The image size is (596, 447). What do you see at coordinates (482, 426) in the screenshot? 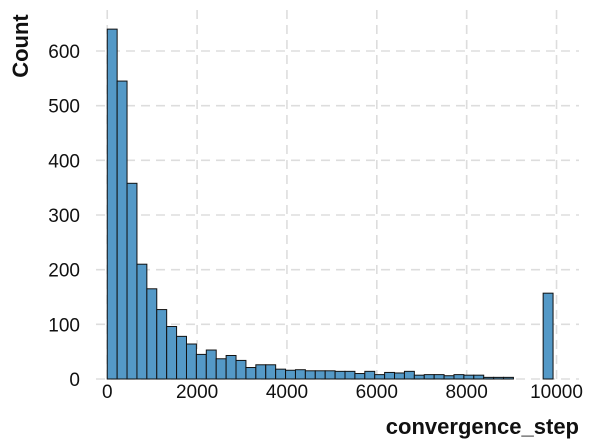
I see `x-axis-label: convergence_step` at bounding box center [482, 426].